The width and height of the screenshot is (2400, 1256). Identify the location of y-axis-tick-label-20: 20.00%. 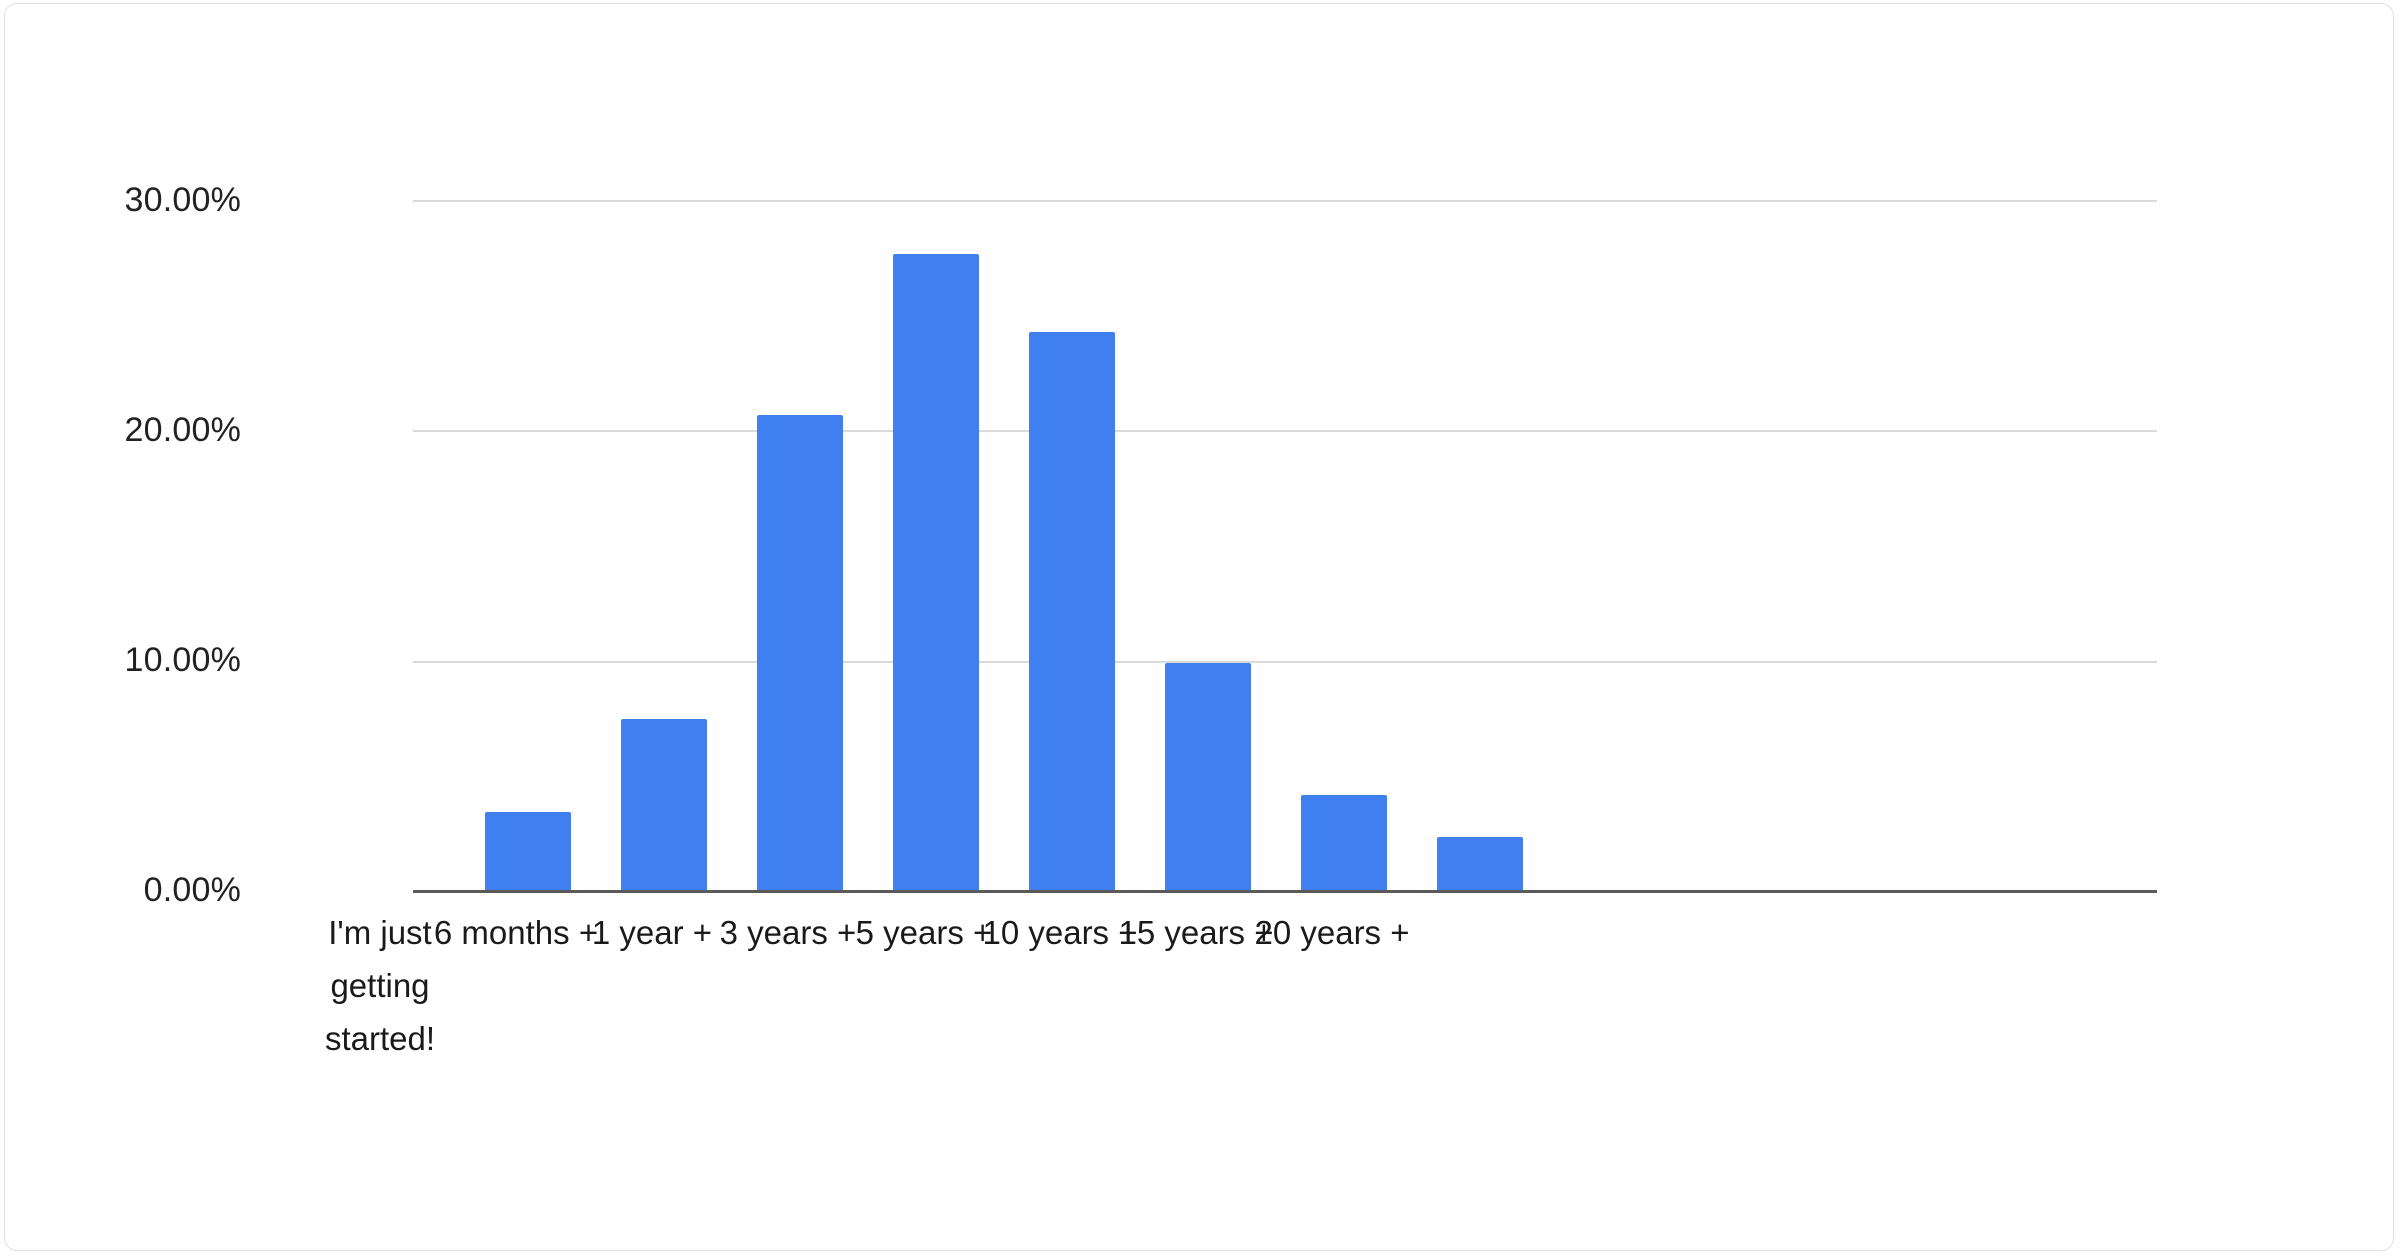
(182, 430).